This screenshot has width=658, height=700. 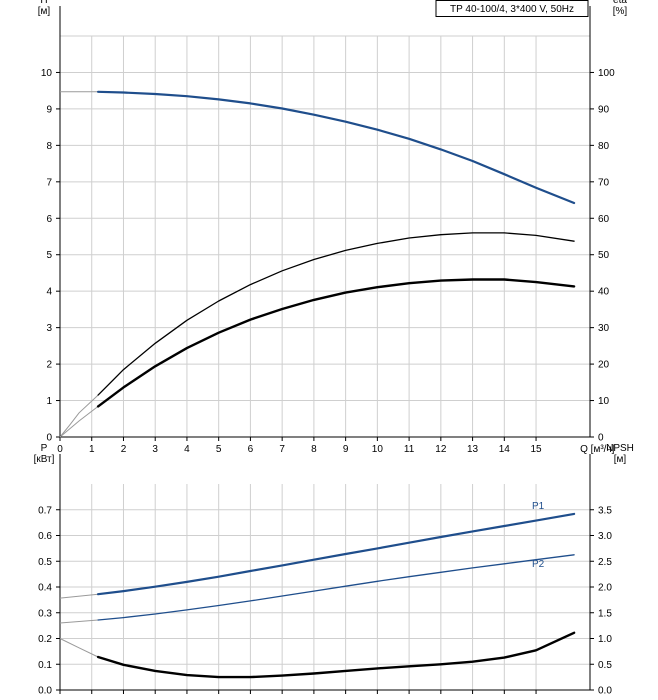 I want to click on right-tick-label: 50, so click(x=604, y=255).